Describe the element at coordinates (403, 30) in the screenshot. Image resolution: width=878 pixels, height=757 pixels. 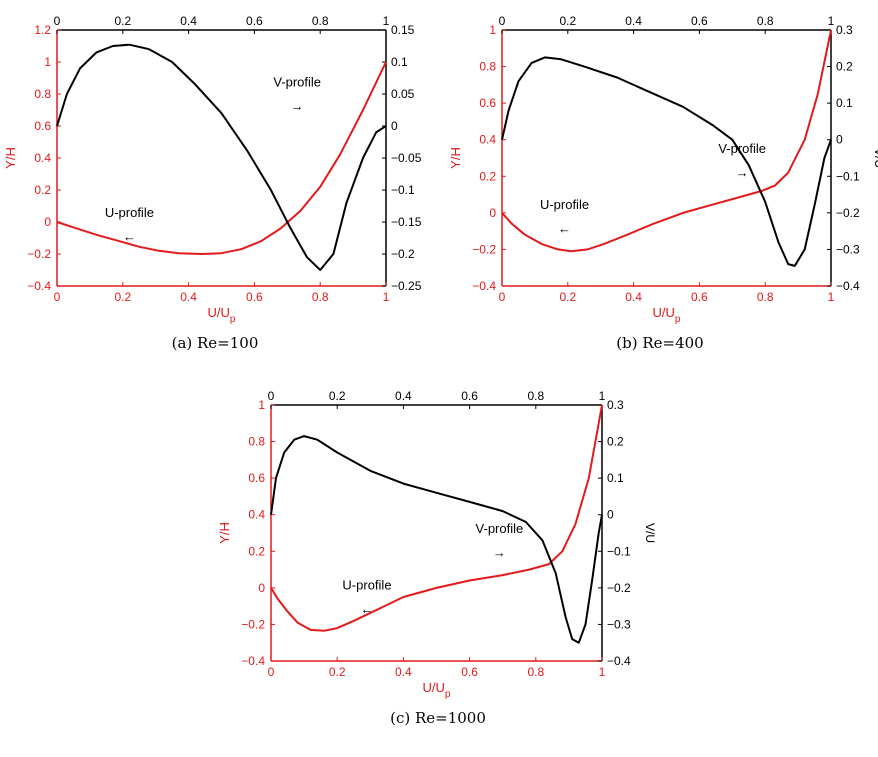
I see `y2-tick-label: 0.15` at that location.